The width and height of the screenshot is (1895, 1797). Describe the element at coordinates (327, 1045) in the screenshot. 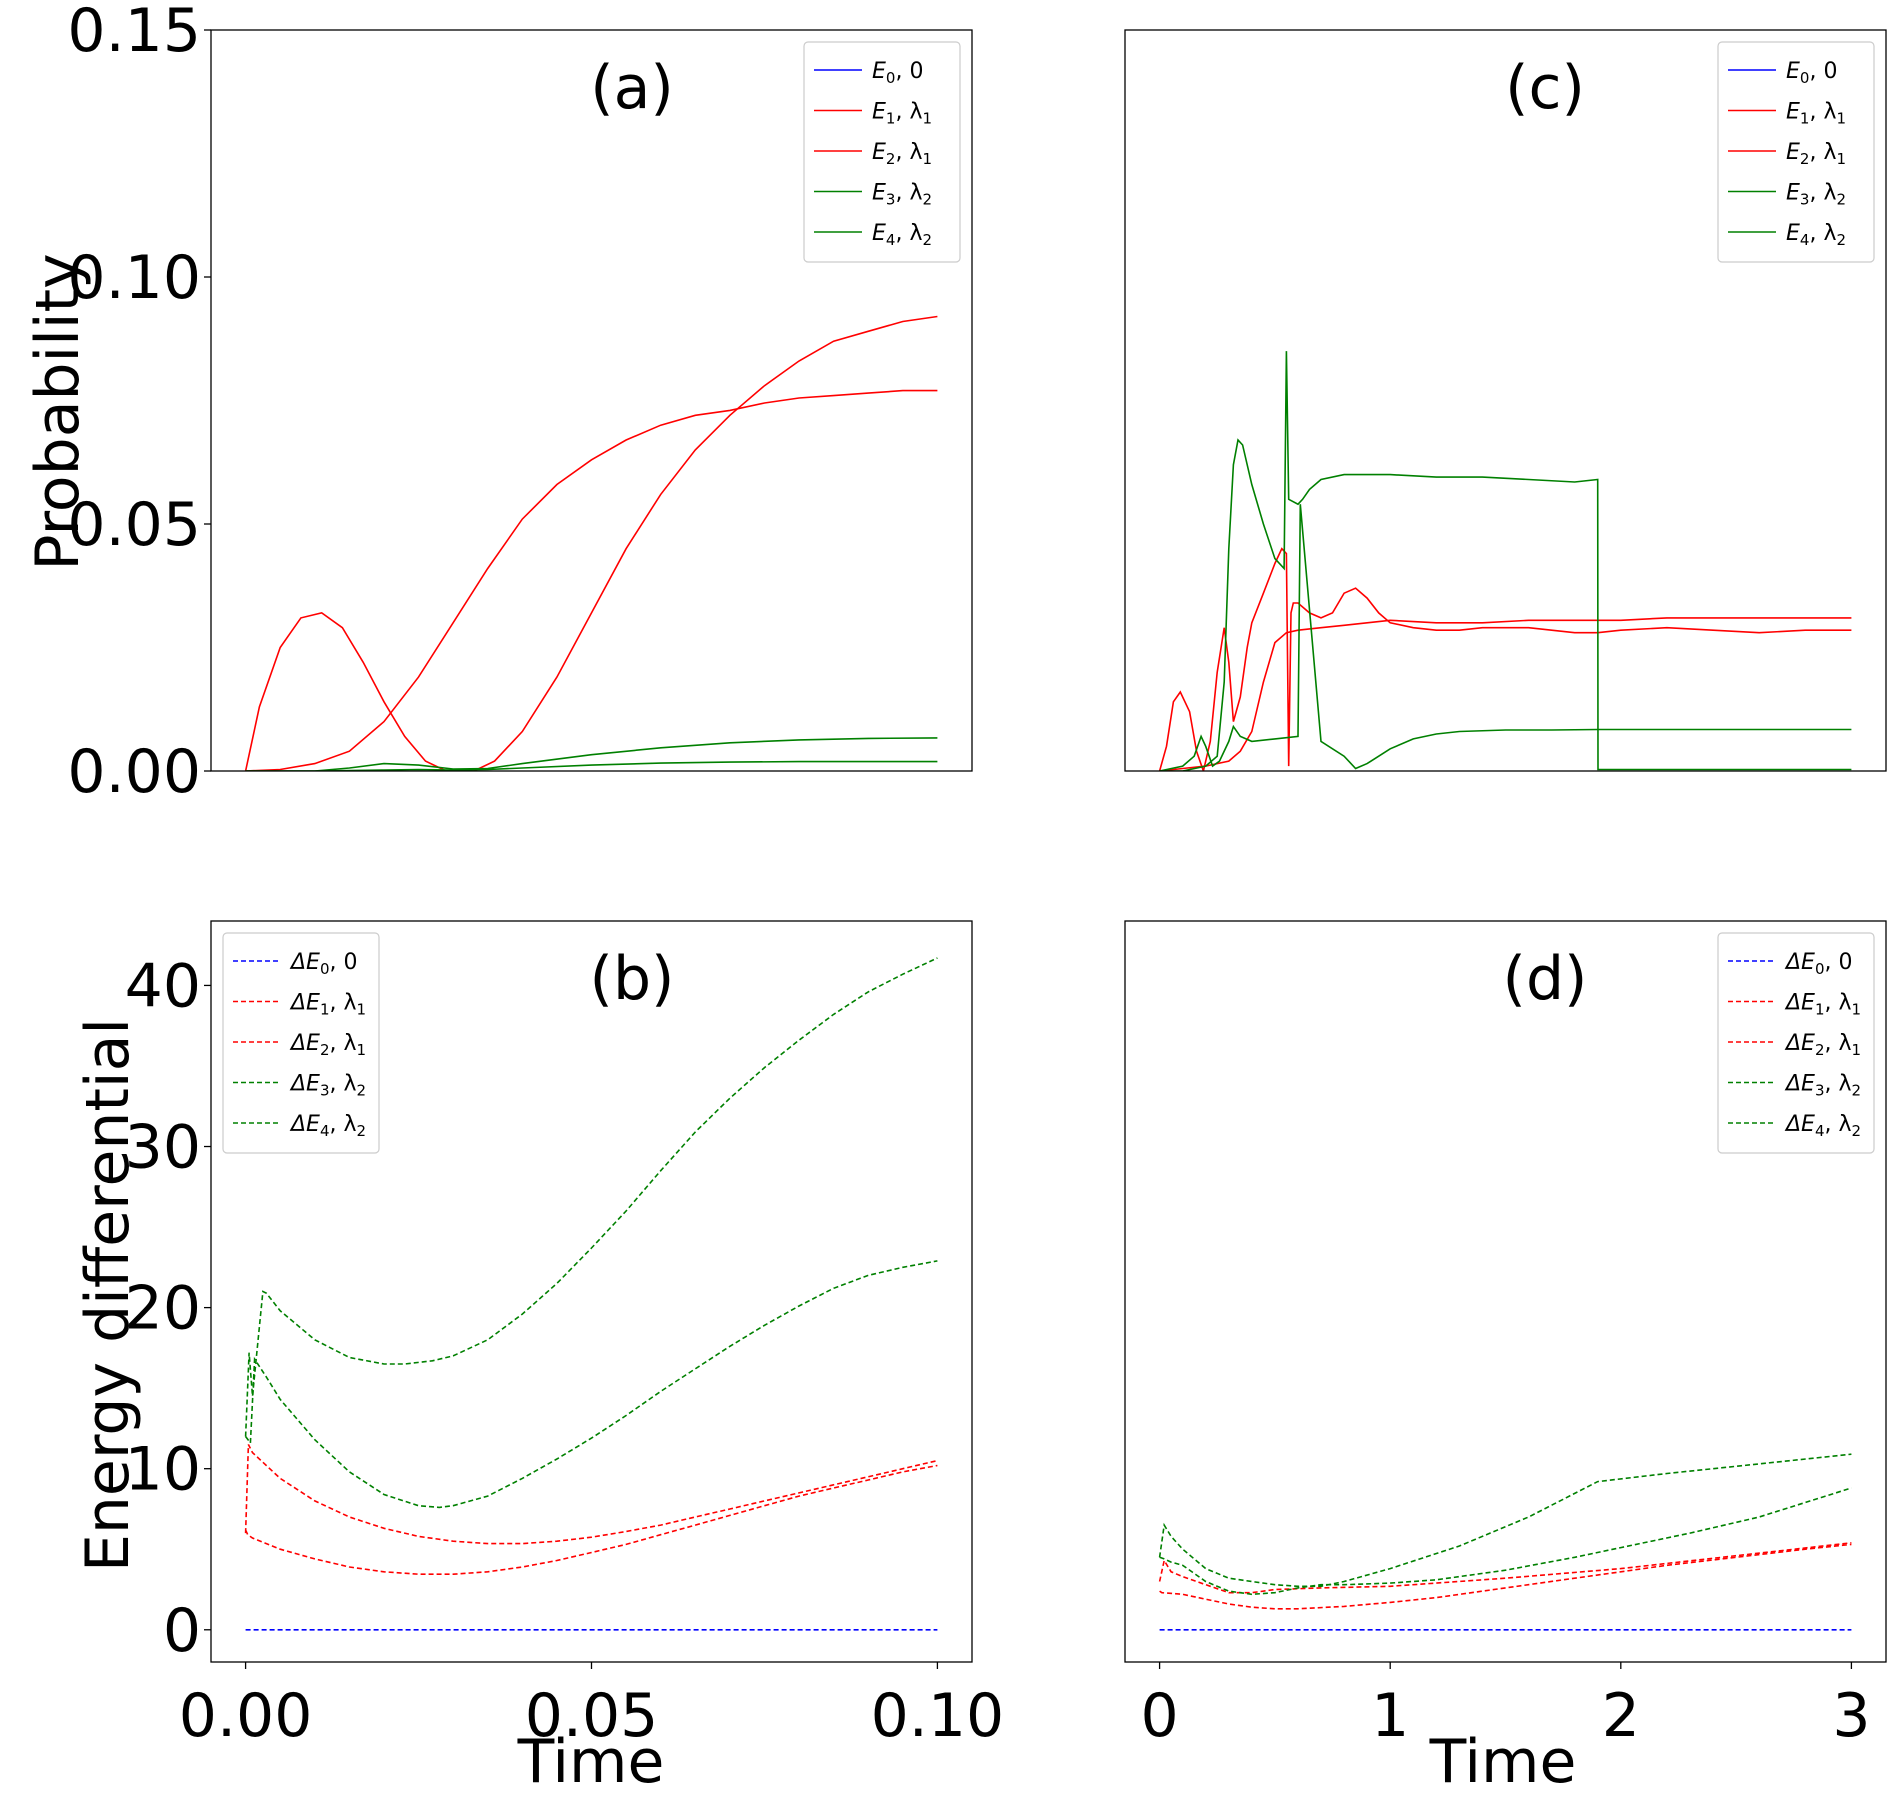

I see `legend-label-b-2: ΔE2, λ1` at that location.